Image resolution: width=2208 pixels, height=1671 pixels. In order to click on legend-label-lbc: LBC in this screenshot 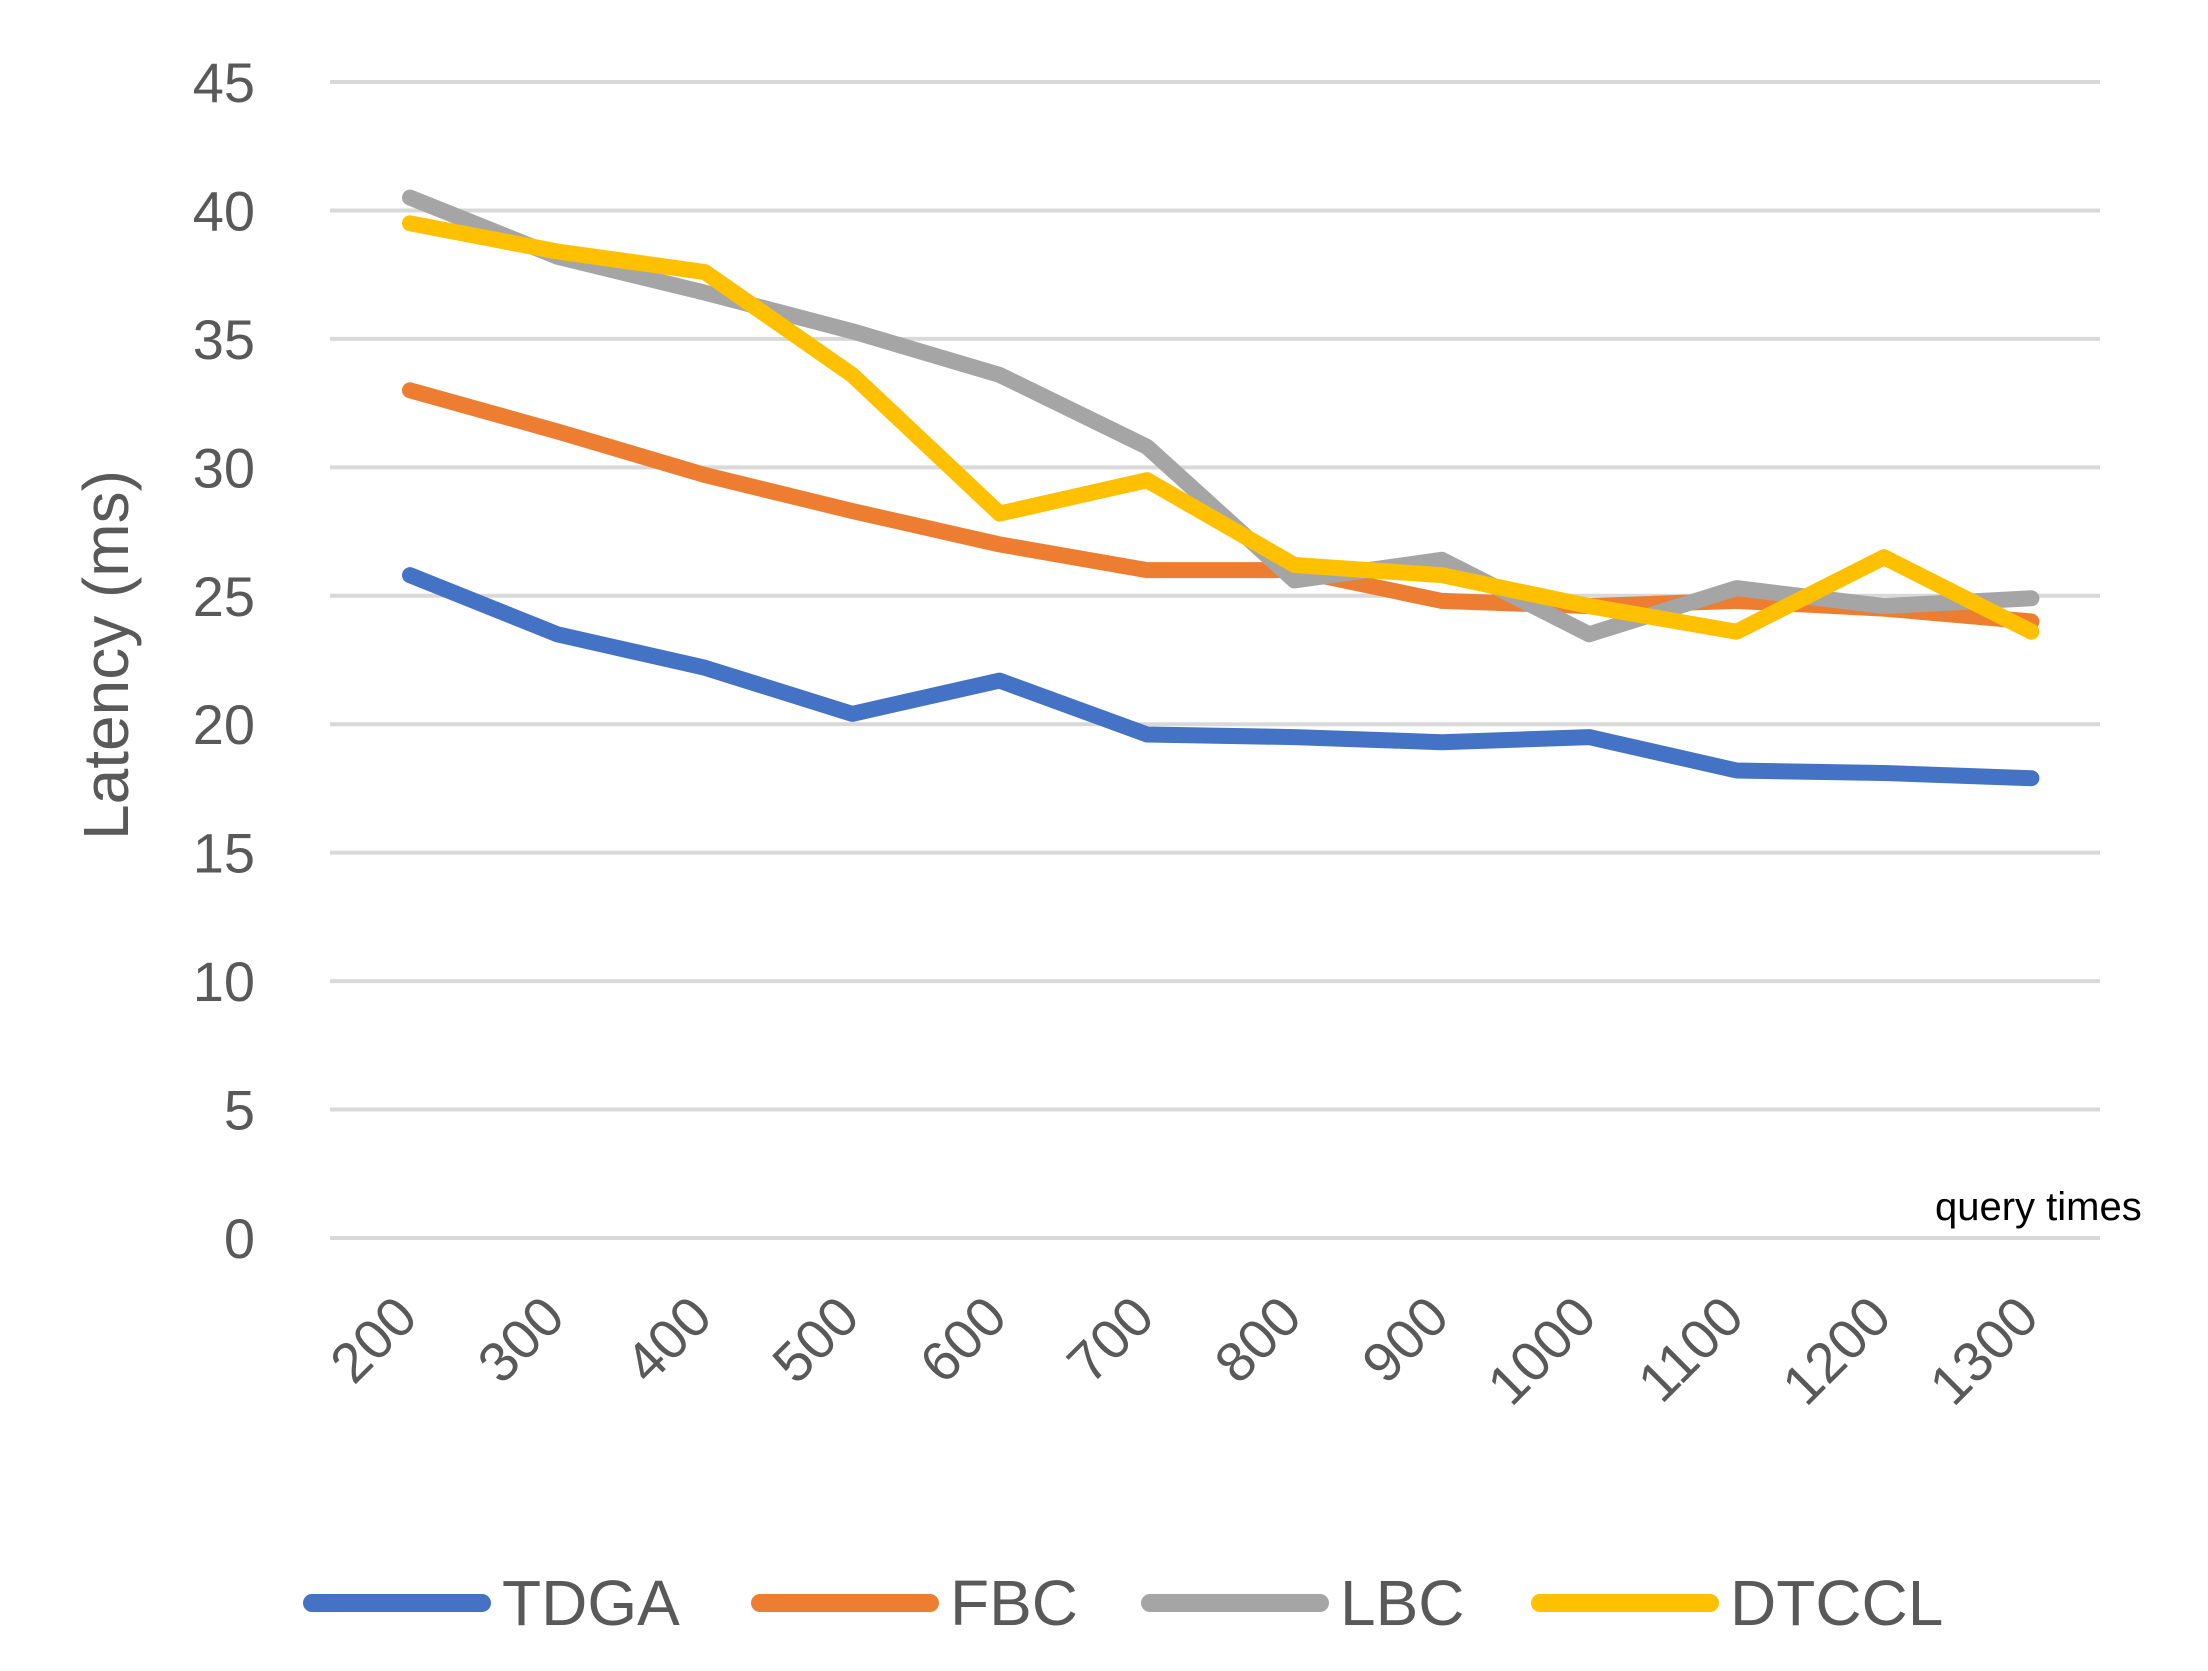, I will do `click(1402, 1603)`.